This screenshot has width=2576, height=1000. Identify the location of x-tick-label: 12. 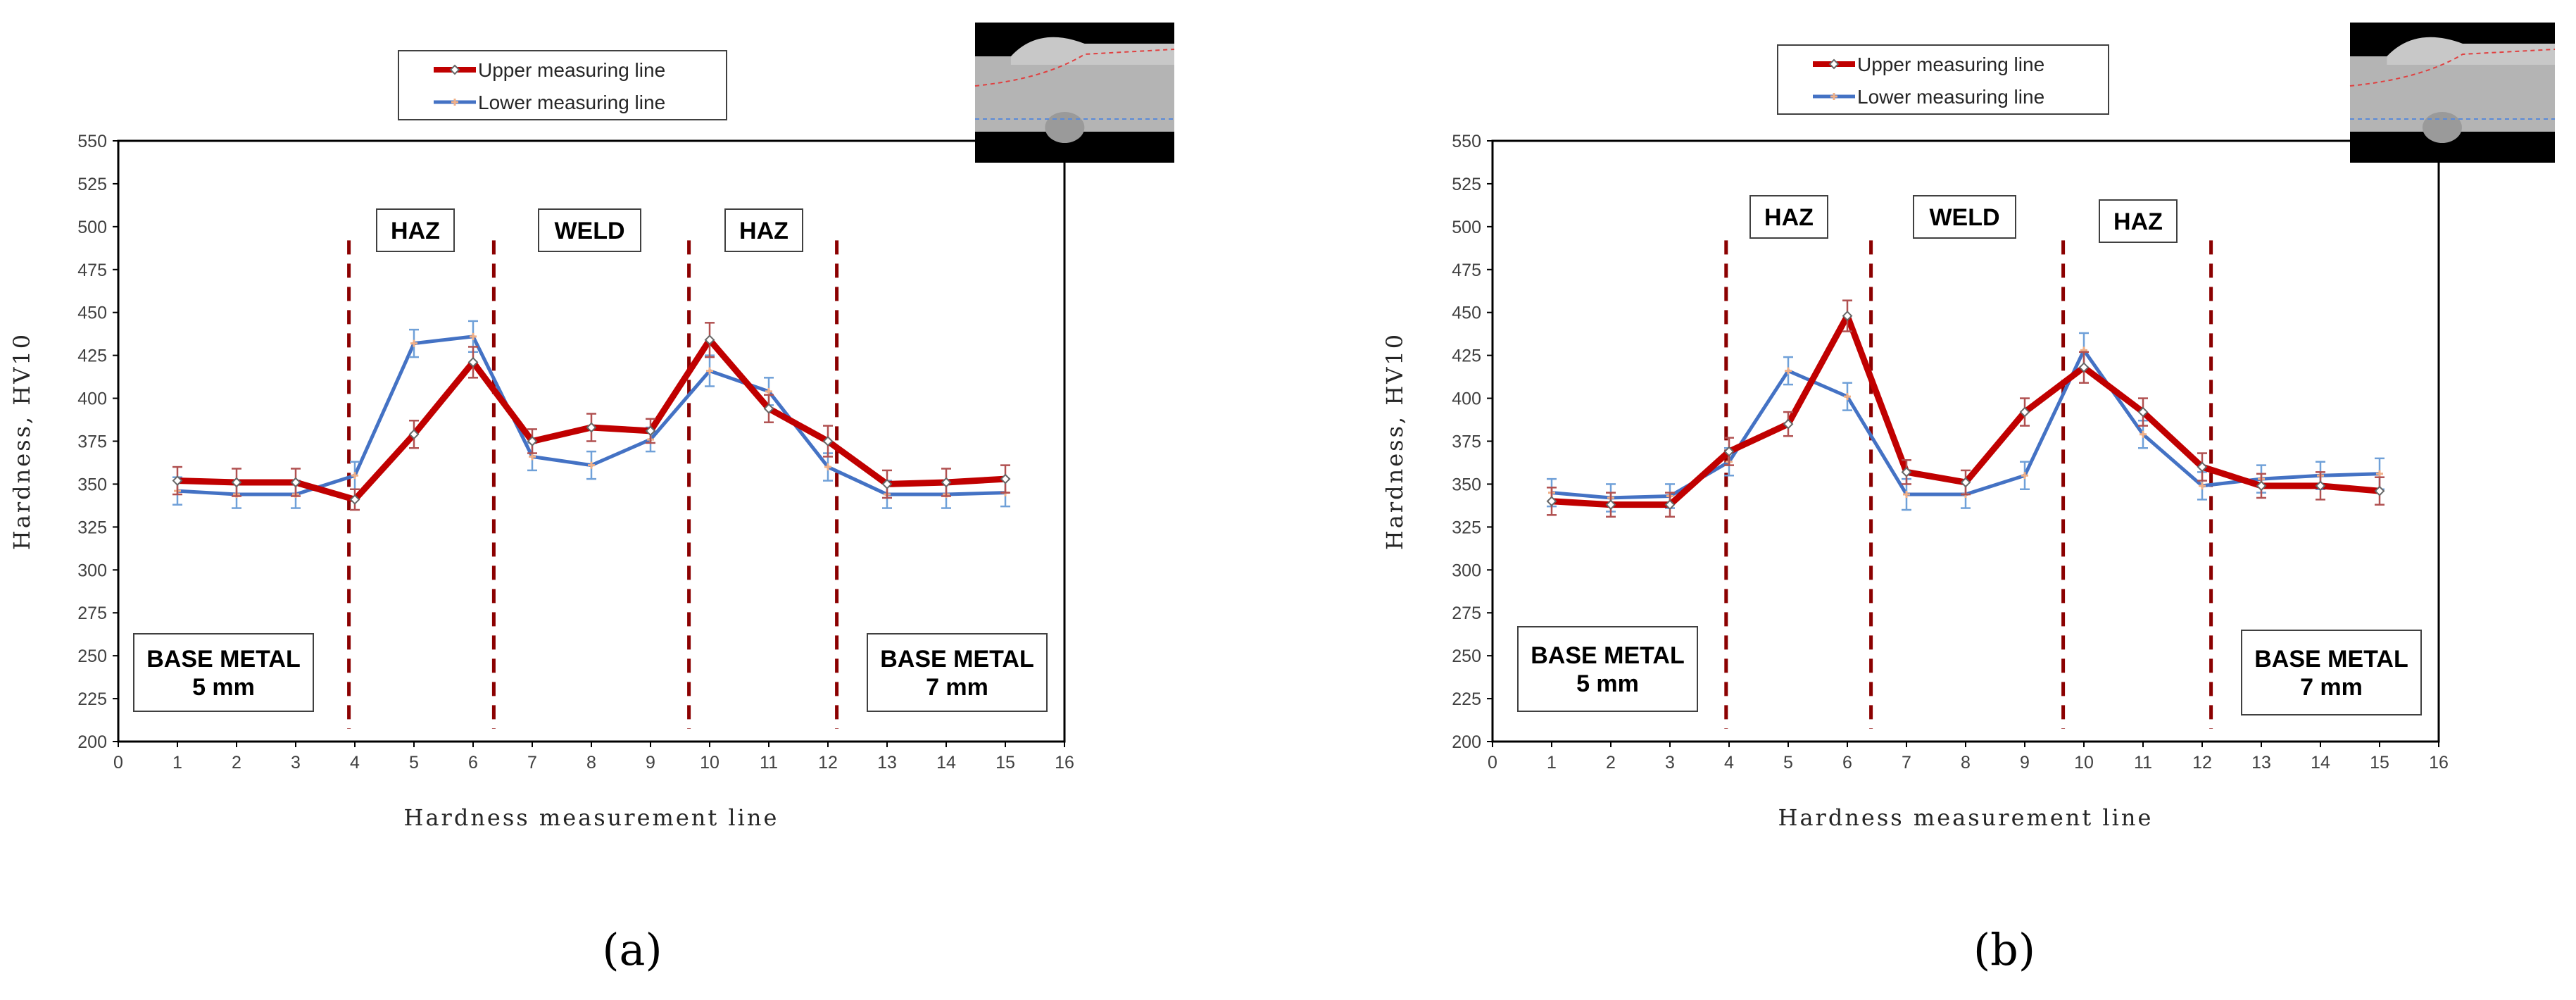
(828, 763).